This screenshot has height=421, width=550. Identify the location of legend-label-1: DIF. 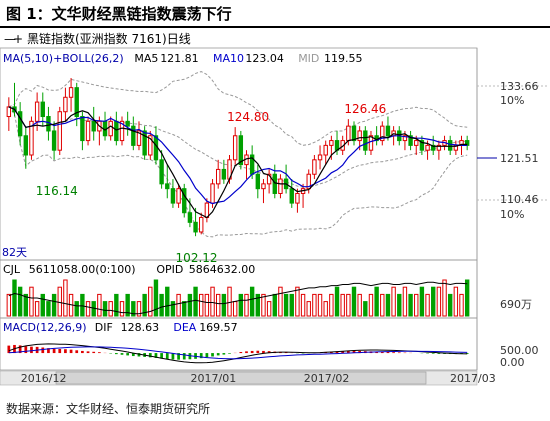
(104, 327).